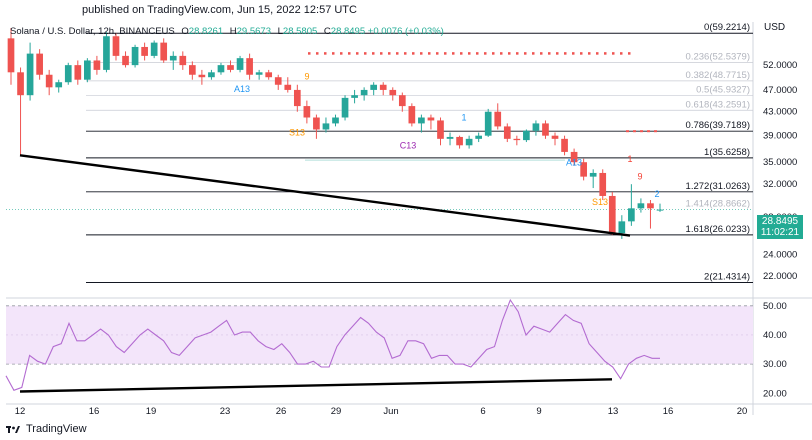  What do you see at coordinates (325, 195) in the screenshot?
I see `price-trendline` at bounding box center [325, 195].